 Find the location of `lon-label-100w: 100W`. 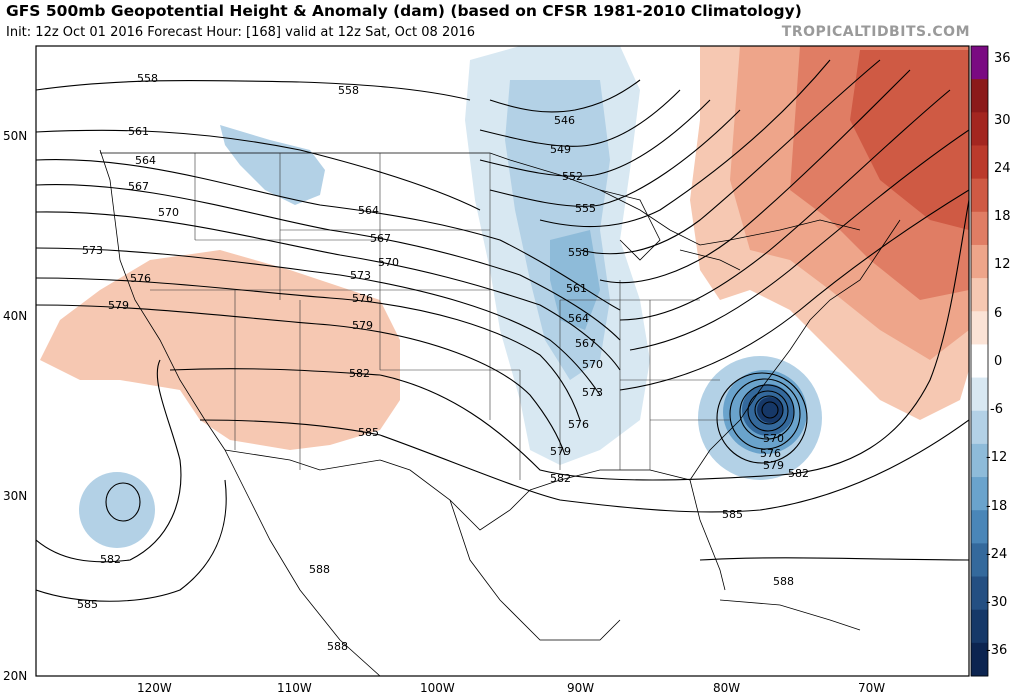

lon-label-100w: 100W is located at coordinates (437, 688).